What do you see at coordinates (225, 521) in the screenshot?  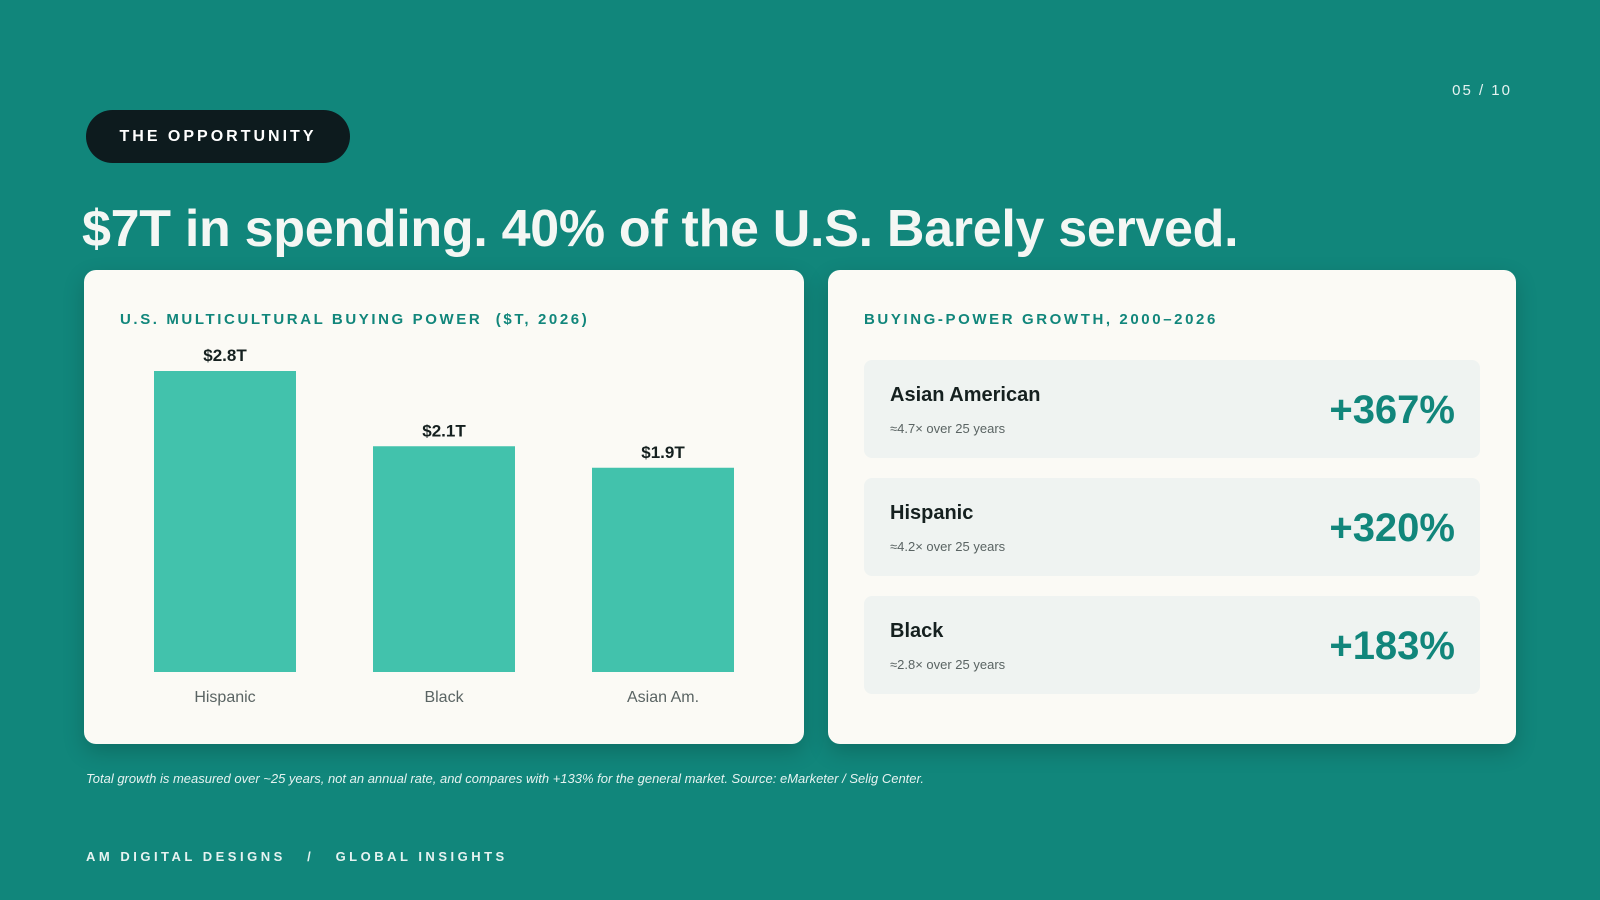 I see `bar-hispanic` at bounding box center [225, 521].